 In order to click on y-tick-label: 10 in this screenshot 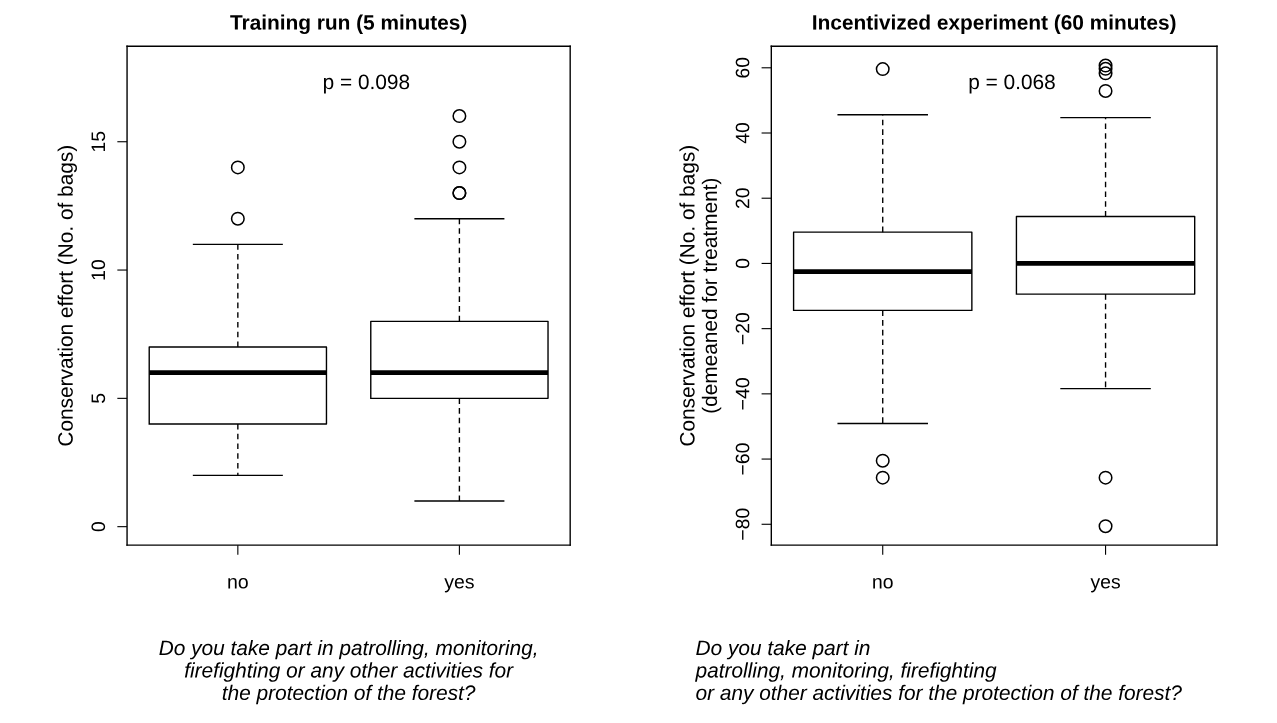, I will do `click(98, 269)`.